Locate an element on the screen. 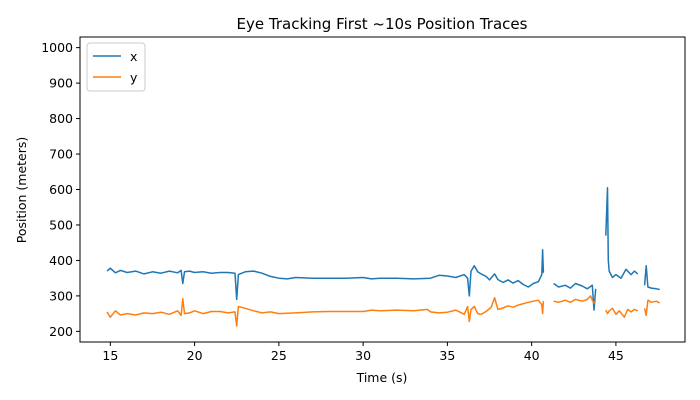 Image resolution: width=700 pixels, height=400 pixels. x-axis: 15 20 25 30 35 40 45 is located at coordinates (363, 352).